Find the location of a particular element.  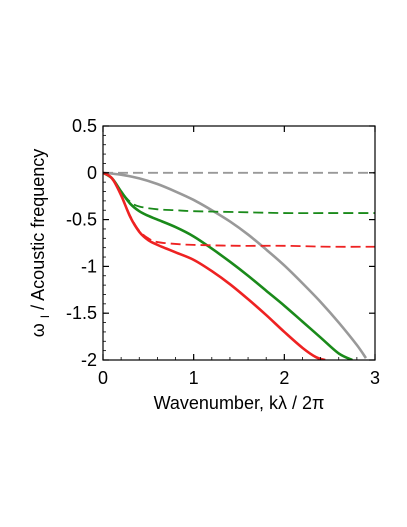

x-tick-label: 2 is located at coordinates (284, 378).